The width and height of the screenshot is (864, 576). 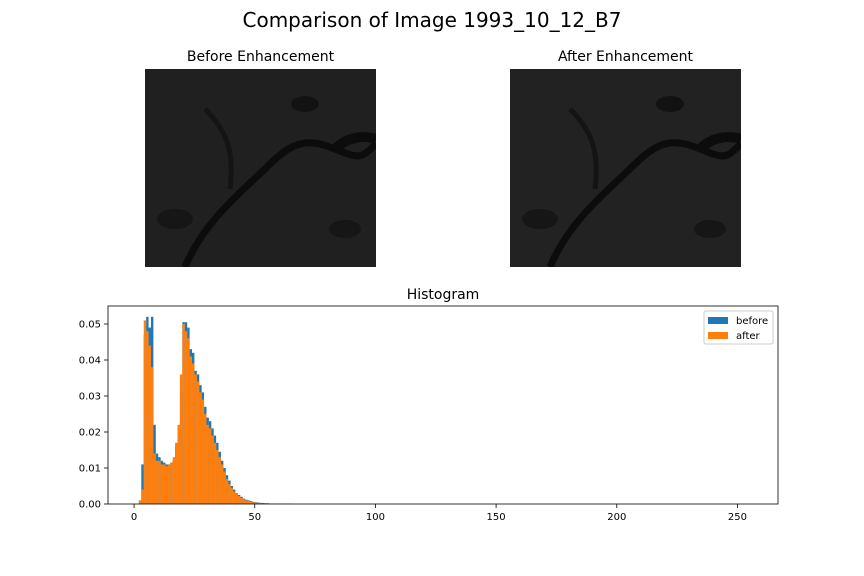 I want to click on after-satellite-image, so click(x=625, y=168).